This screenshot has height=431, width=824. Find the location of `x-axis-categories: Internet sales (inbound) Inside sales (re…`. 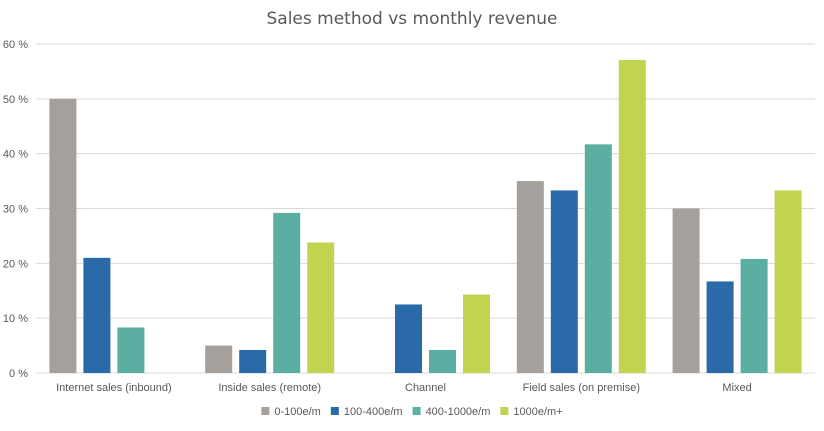

x-axis-categories: Internet sales (inbound) Inside sales (re… is located at coordinates (404, 388).